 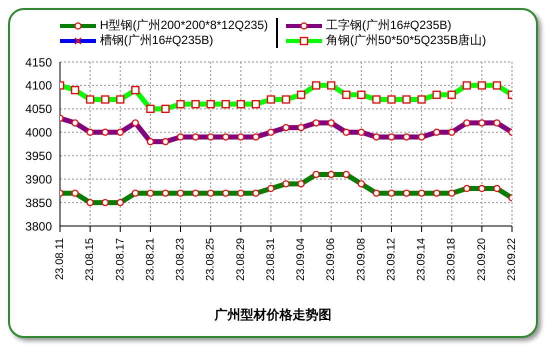 What do you see at coordinates (38, 155) in the screenshot?
I see `y-tick-label: 3950` at bounding box center [38, 155].